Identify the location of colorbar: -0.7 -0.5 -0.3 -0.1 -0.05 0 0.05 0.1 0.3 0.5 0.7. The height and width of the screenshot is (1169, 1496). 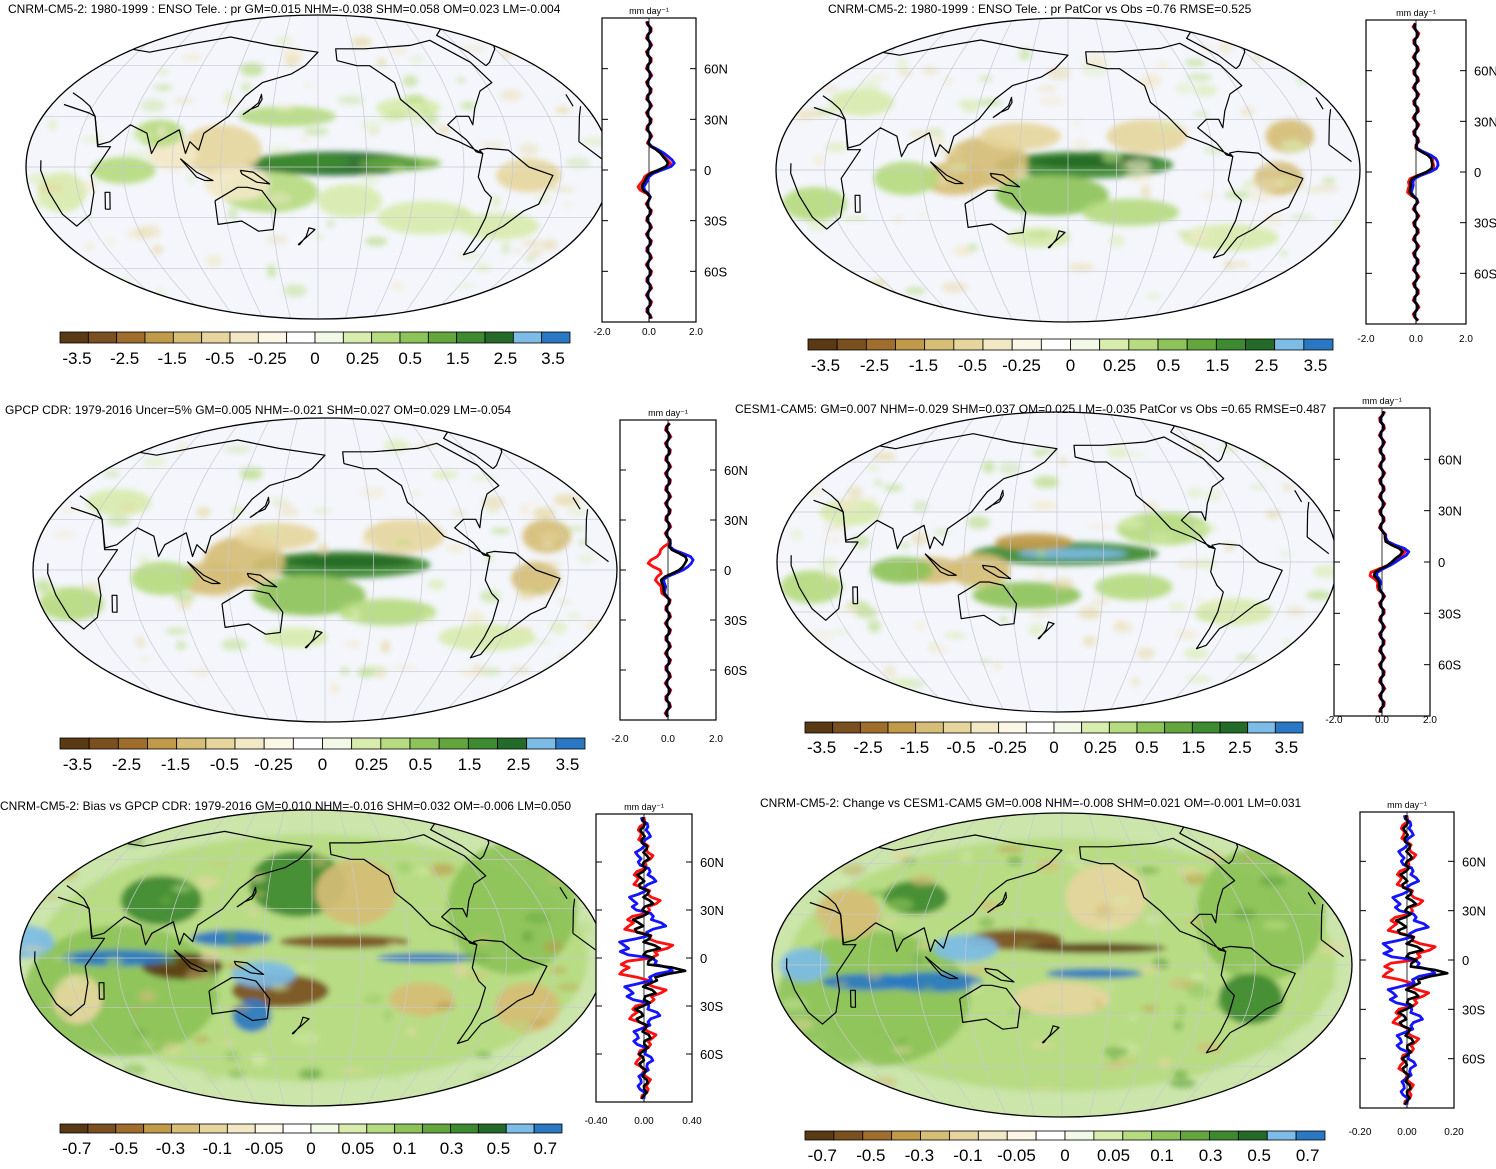
(1065, 1147).